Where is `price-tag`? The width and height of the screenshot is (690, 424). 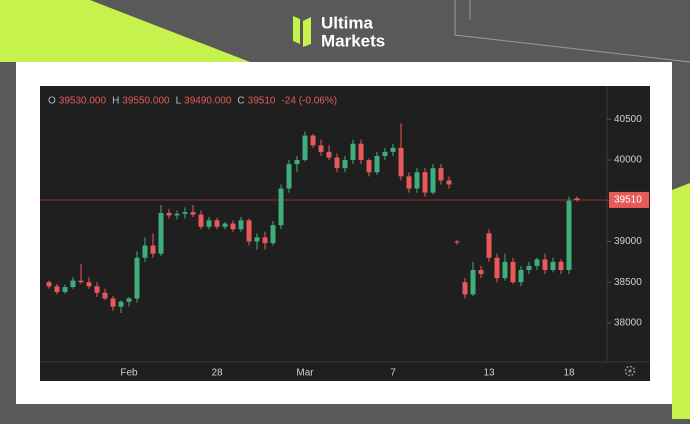
price-tag is located at coordinates (629, 199).